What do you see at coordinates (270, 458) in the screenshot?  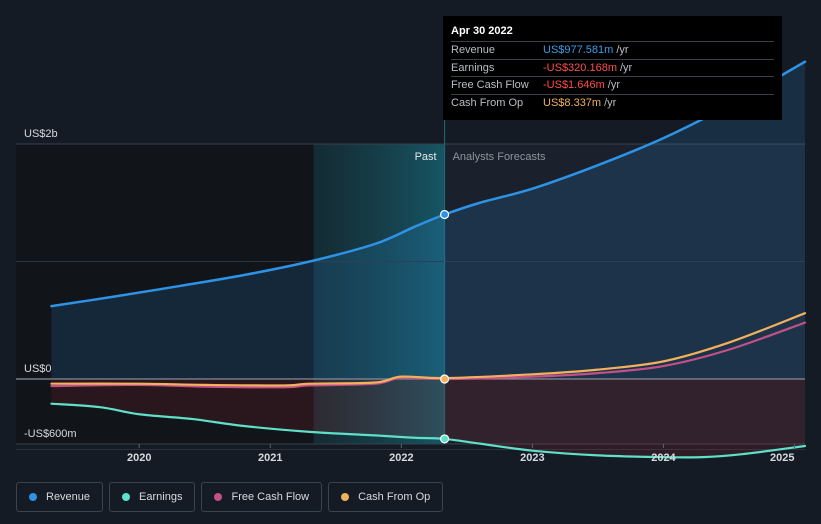 I see `x-tick-label: 2021` at bounding box center [270, 458].